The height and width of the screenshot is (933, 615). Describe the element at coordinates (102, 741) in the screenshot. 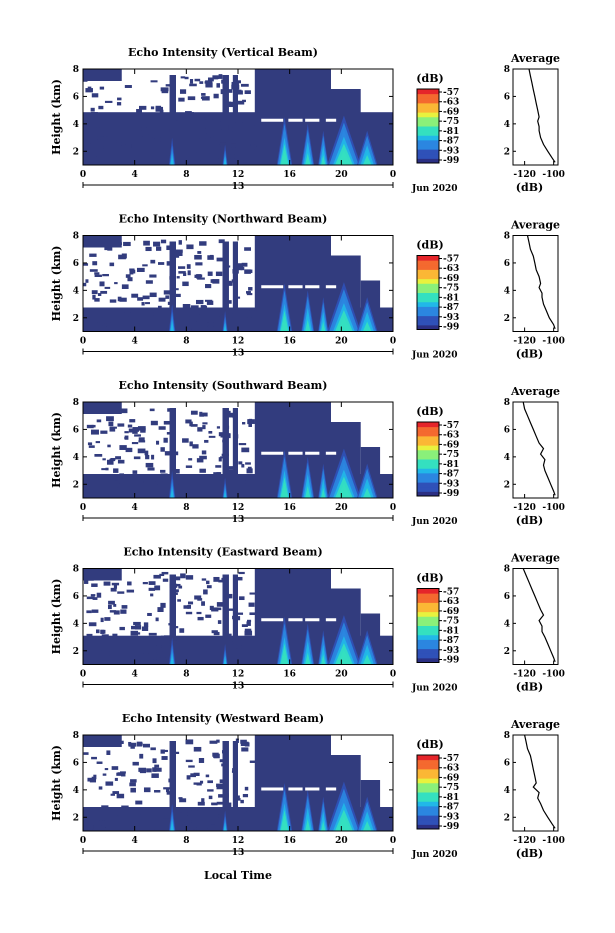

I see `echo-region` at that location.